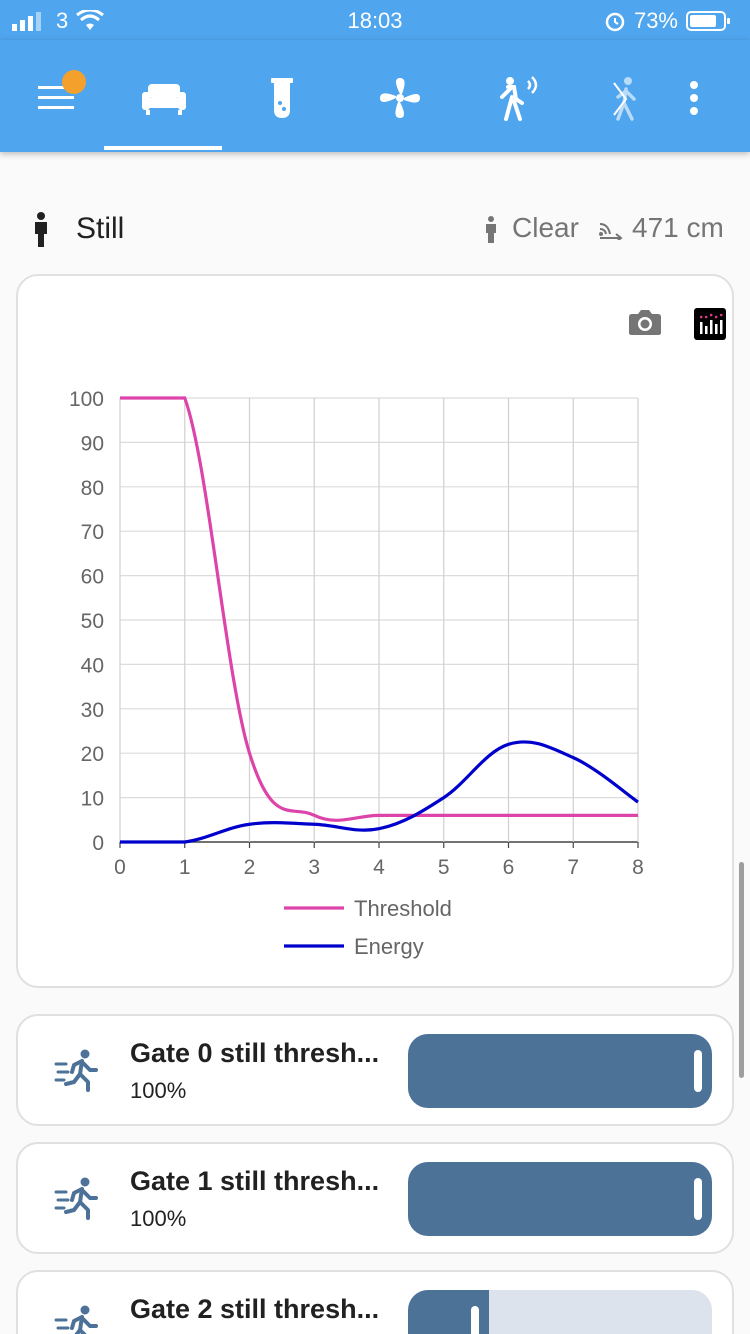 The width and height of the screenshot is (750, 1334). What do you see at coordinates (92, 488) in the screenshot?
I see `y-tick-label: 80` at bounding box center [92, 488].